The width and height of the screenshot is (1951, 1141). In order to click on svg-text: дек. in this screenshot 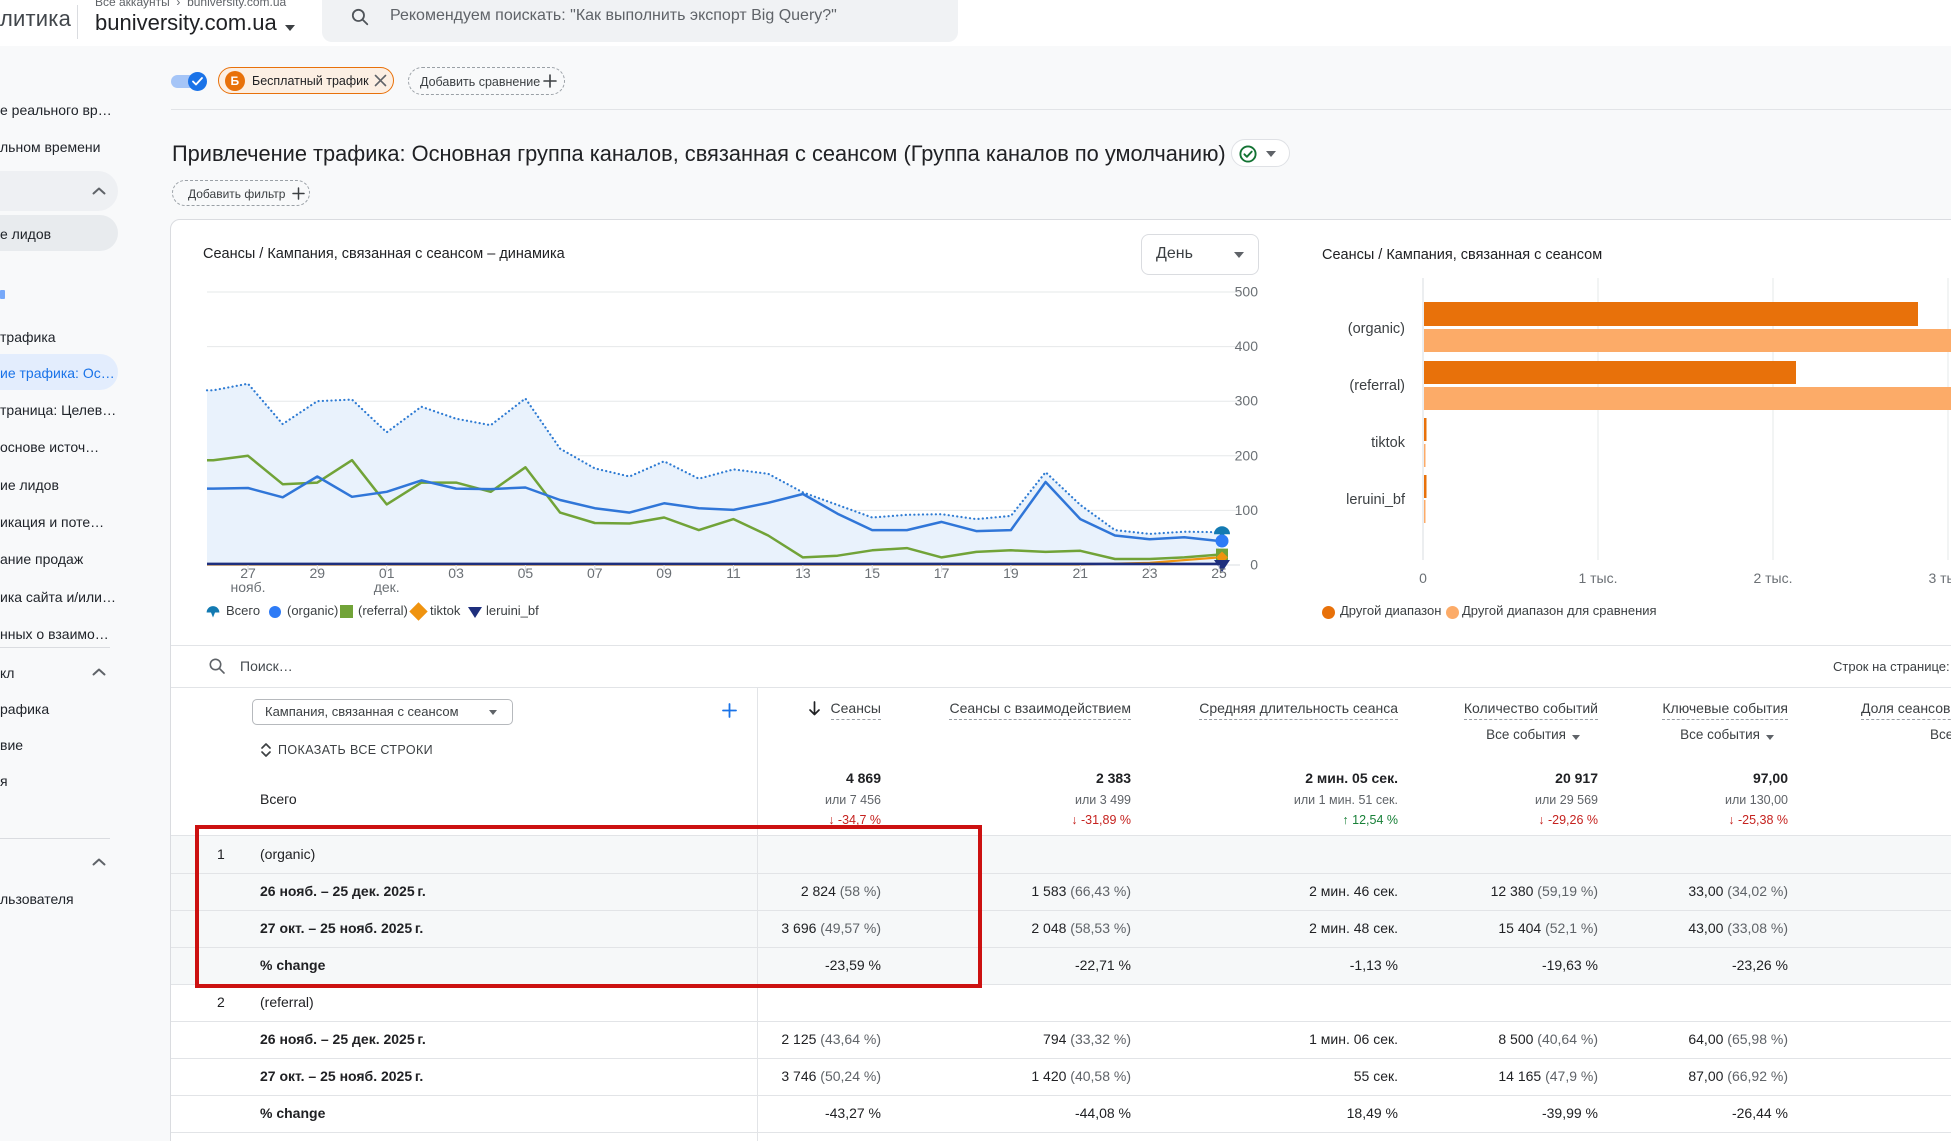, I will do `click(387, 587)`.